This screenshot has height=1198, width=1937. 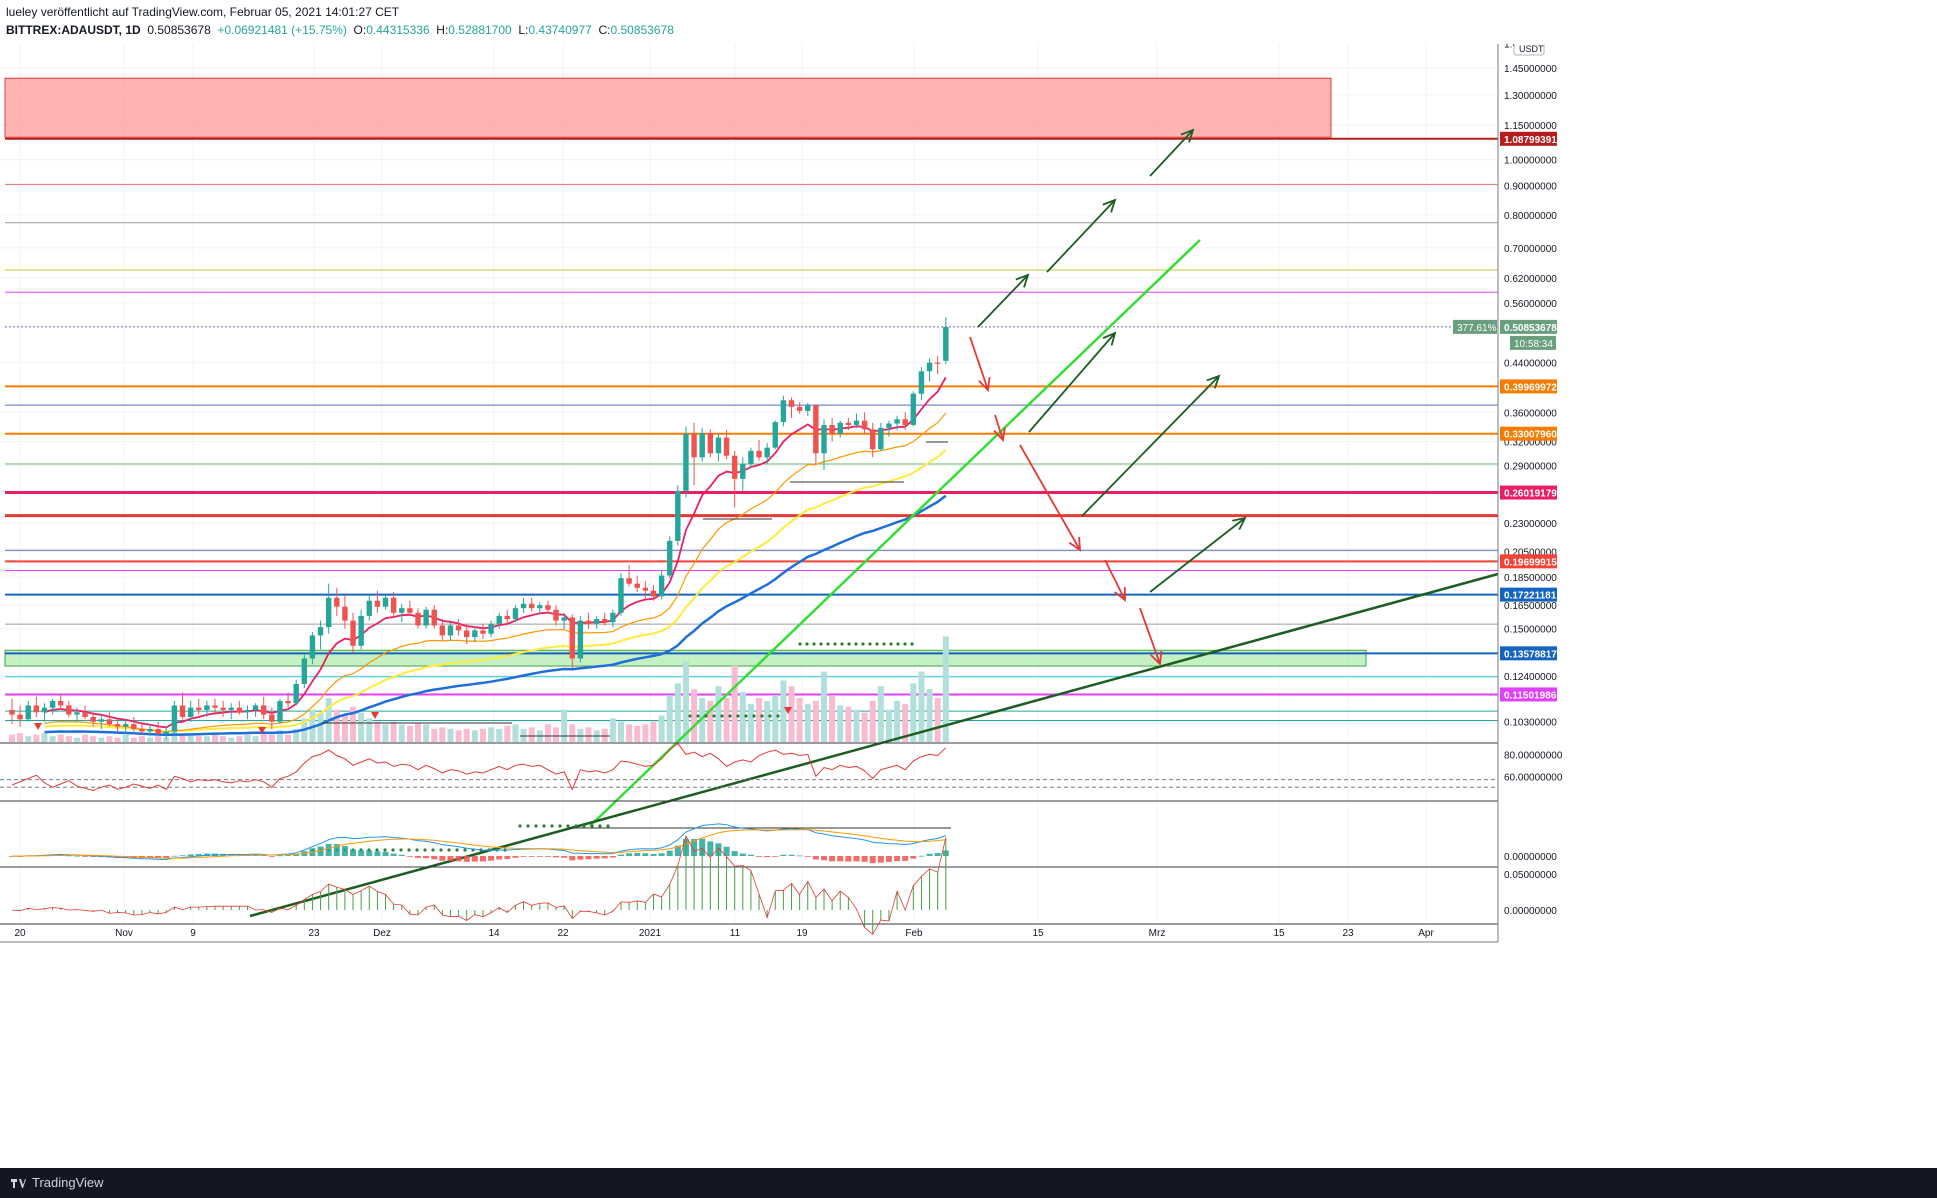 I want to click on price-tick-label: 0.16500000, so click(x=1530, y=606).